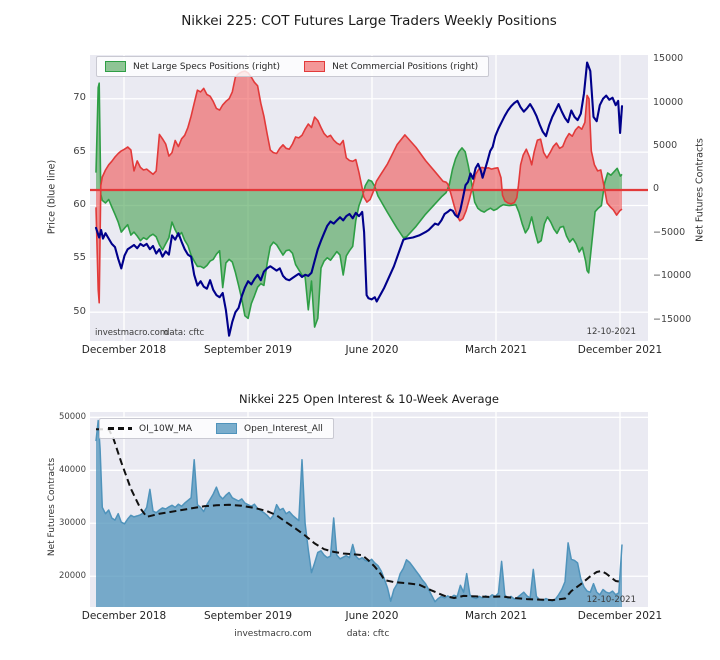 The image size is (720, 660). I want to click on top-left-tick-label: 50, so click(79, 311).